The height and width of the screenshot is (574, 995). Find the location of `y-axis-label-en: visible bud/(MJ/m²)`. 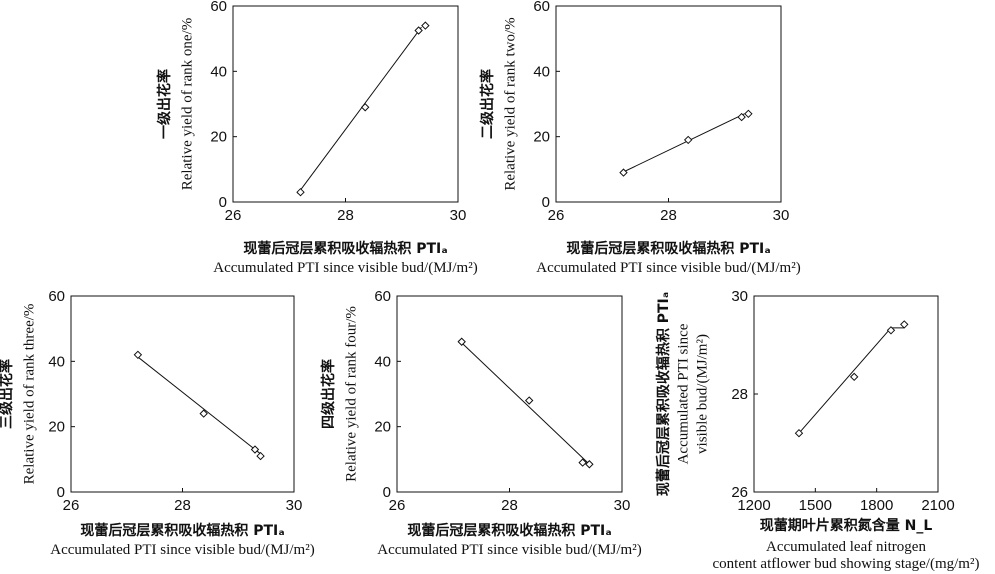

y-axis-label-en: visible bud/(MJ/m²) is located at coordinates (702, 394).